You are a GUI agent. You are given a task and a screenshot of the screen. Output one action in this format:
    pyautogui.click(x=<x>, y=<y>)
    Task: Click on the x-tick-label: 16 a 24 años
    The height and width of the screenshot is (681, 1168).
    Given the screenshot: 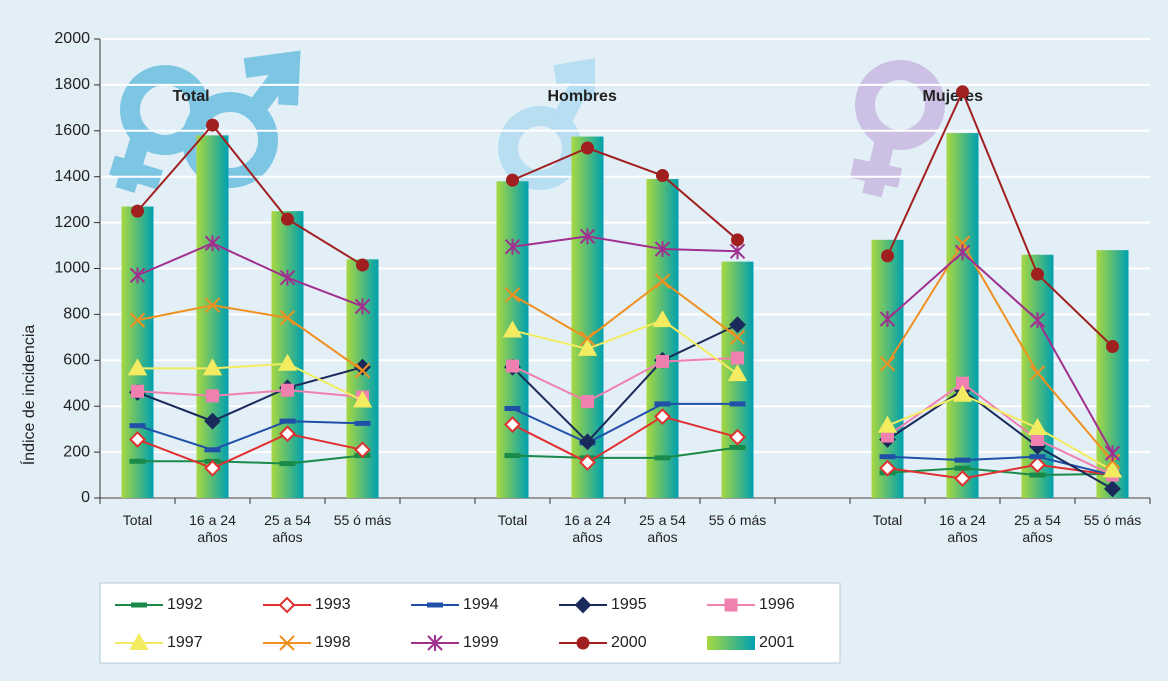 What is the action you would take?
    pyautogui.click(x=212, y=528)
    